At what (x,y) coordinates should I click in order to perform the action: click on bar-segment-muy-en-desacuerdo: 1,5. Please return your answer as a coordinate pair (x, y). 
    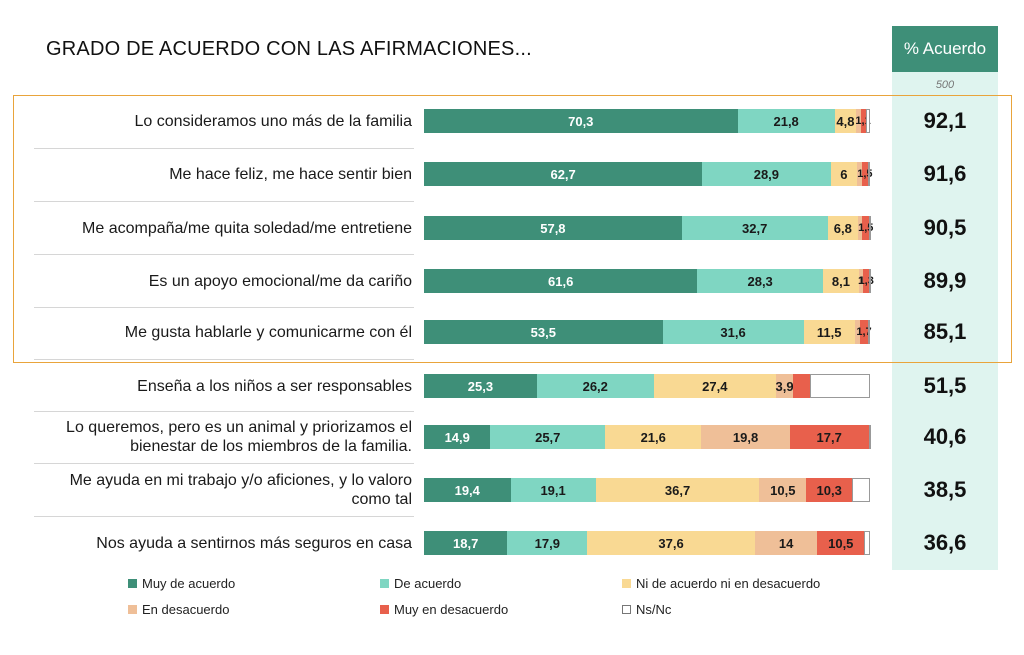
    Looking at the image, I should click on (865, 228).